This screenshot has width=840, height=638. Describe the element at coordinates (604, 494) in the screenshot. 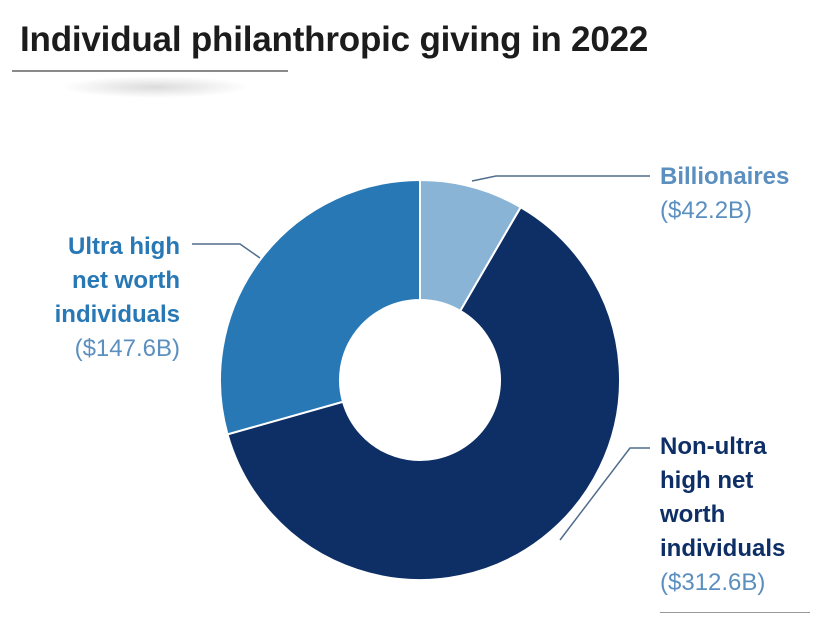

I see `leader-nonuhnw` at that location.